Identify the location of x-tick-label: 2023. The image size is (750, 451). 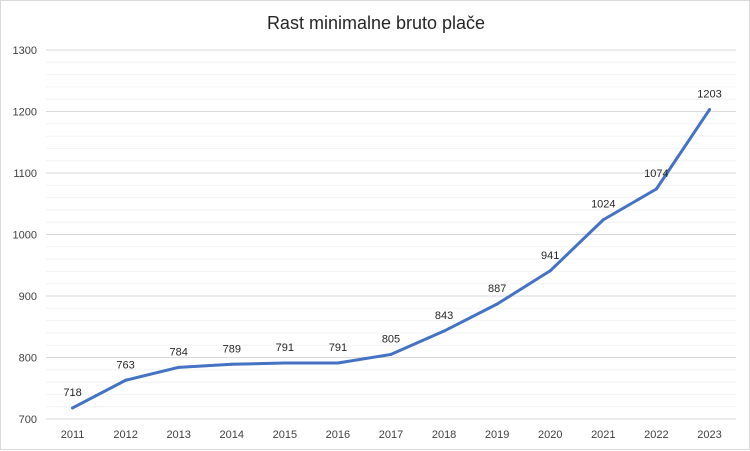
(709, 435).